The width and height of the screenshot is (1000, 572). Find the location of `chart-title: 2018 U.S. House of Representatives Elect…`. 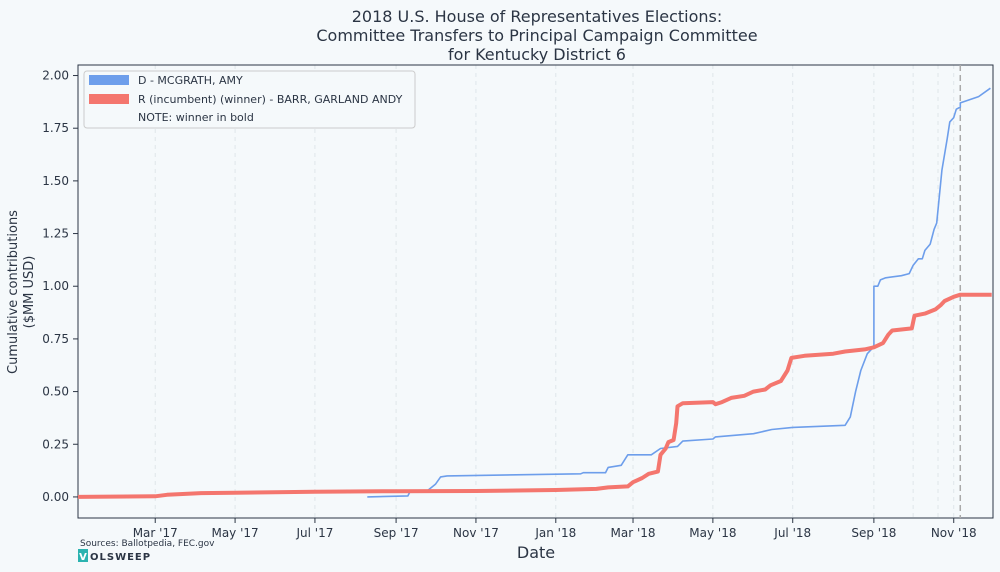

chart-title: 2018 U.S. House of Representatives Elect… is located at coordinates (536, 35).